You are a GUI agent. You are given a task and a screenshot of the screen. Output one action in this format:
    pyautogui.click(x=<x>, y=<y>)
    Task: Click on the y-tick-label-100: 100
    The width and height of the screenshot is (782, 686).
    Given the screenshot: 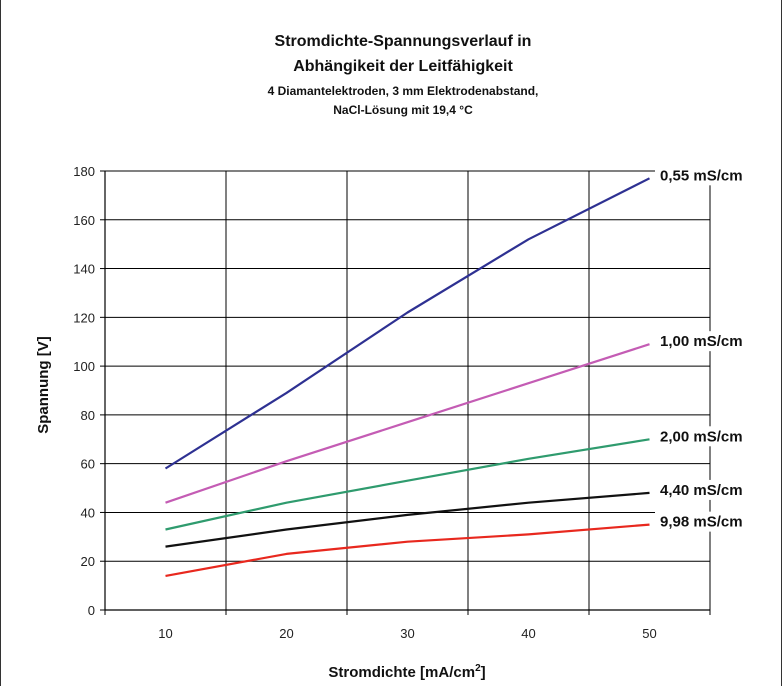 What is the action you would take?
    pyautogui.click(x=84, y=366)
    